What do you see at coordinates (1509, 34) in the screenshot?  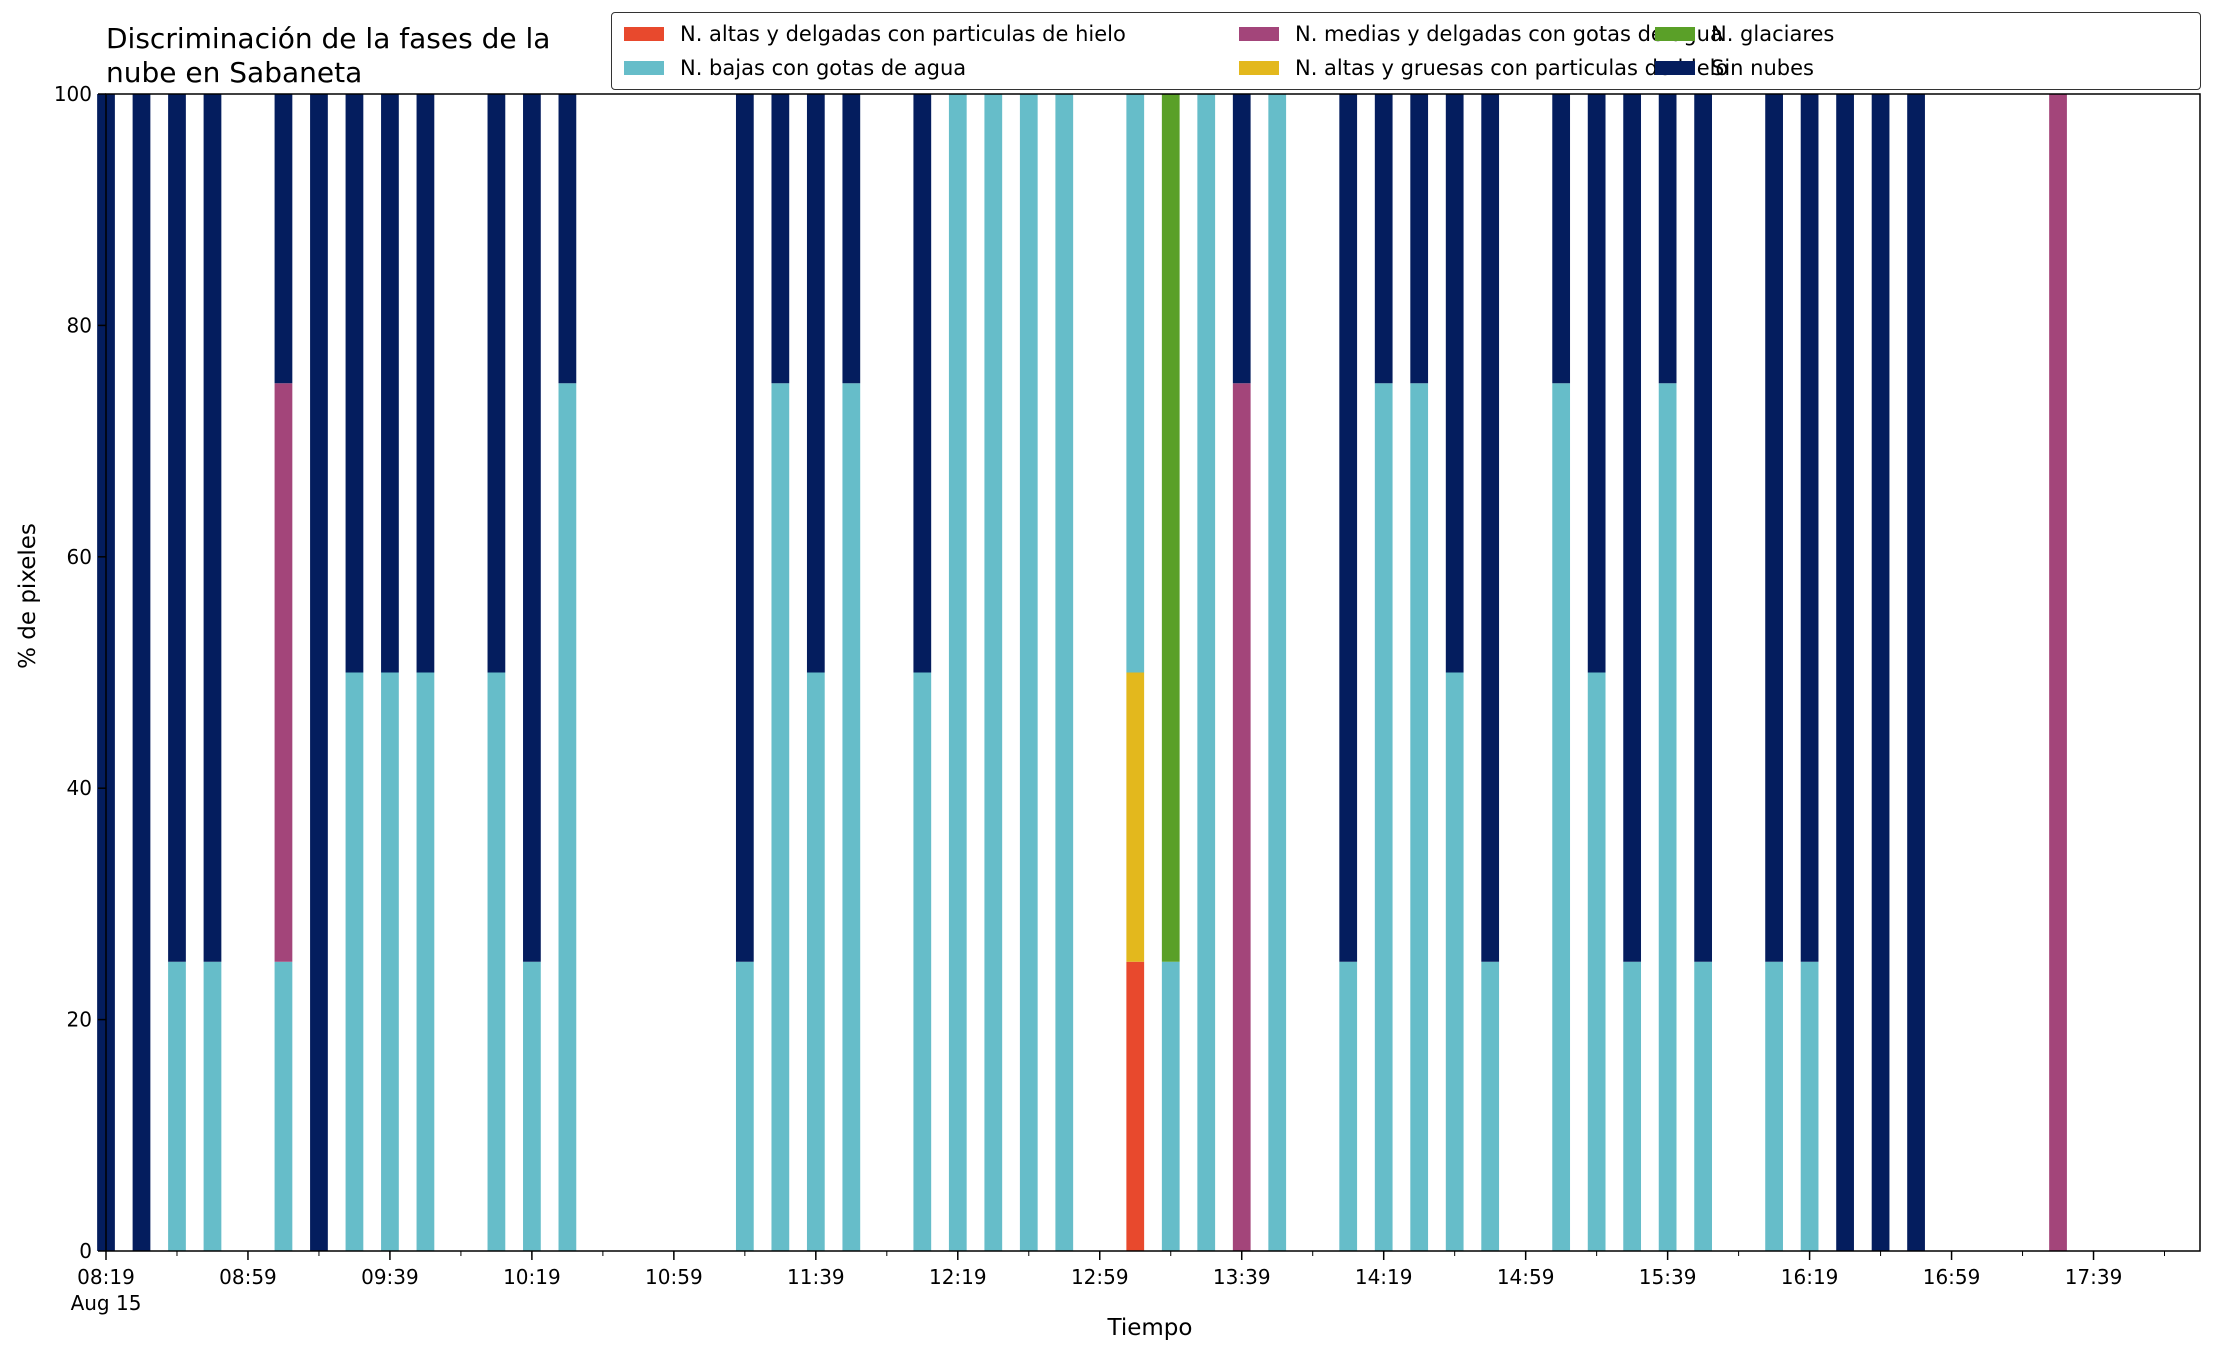 I see `legend-label: N. medias y delgadas con gotas de agua` at bounding box center [1509, 34].